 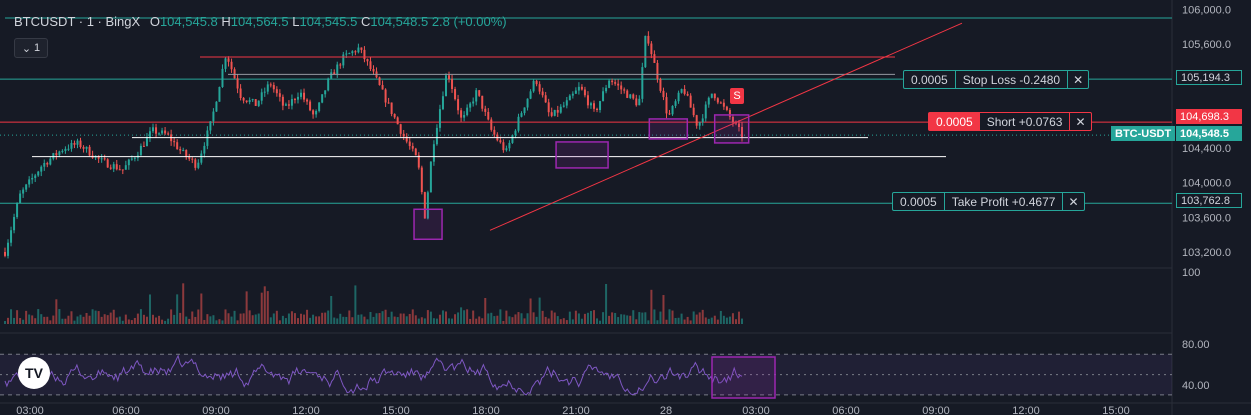 What do you see at coordinates (954, 121) in the screenshot?
I see `short-qty: 0.0005` at bounding box center [954, 121].